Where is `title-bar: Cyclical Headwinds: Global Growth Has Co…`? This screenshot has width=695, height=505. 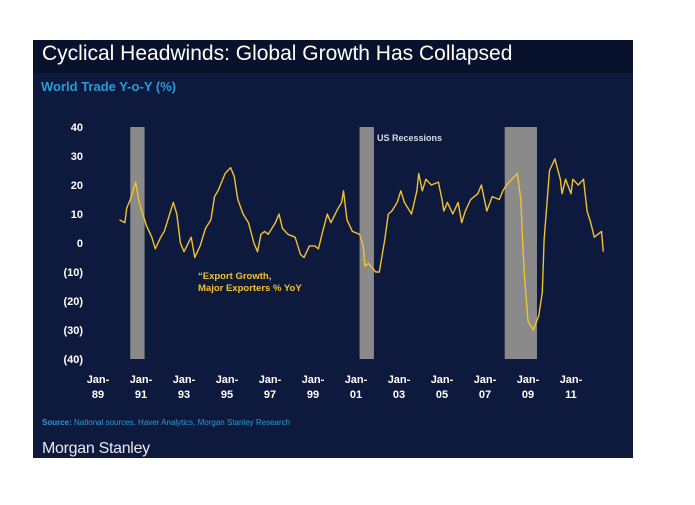 title-bar: Cyclical Headwinds: Global Growth Has Co… is located at coordinates (333, 56).